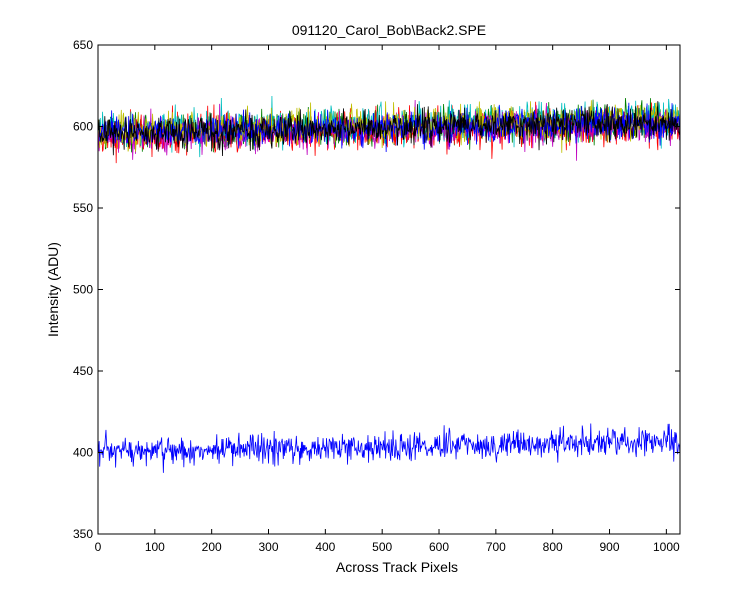 The width and height of the screenshot is (750, 600). I want to click on y-tick-label-350: 350, so click(83, 534).